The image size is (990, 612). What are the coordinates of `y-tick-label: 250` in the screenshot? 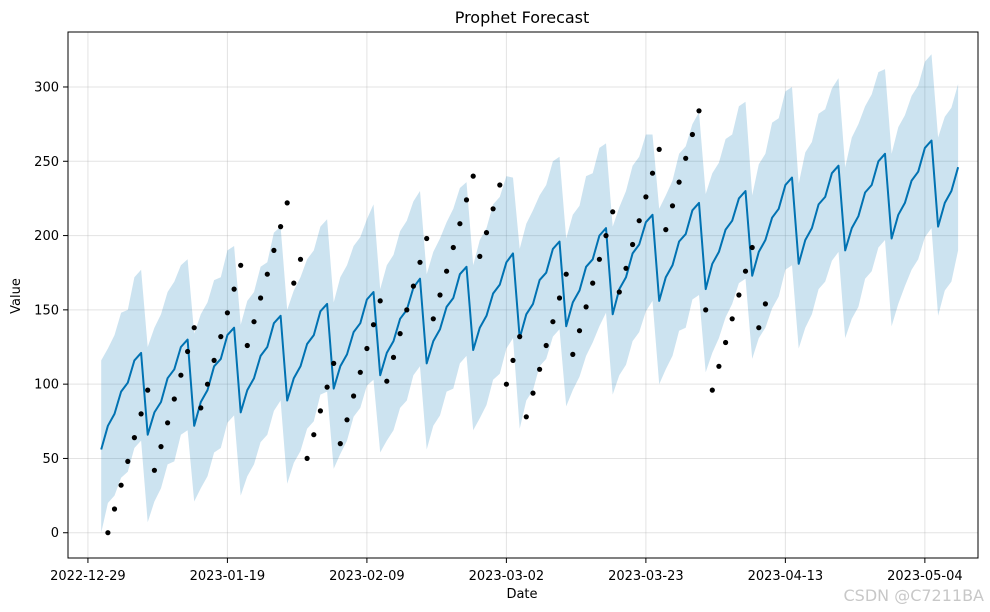 It's located at (46, 162).